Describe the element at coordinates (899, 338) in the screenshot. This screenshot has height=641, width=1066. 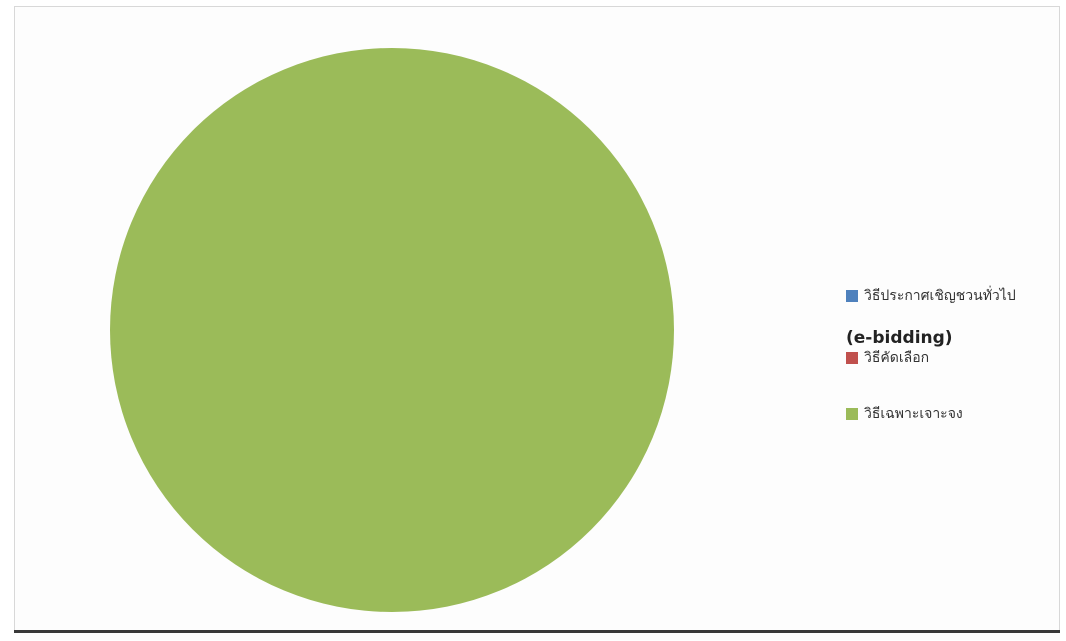
I see `legend-label-e-bidding-line2: (e-bidding)` at that location.